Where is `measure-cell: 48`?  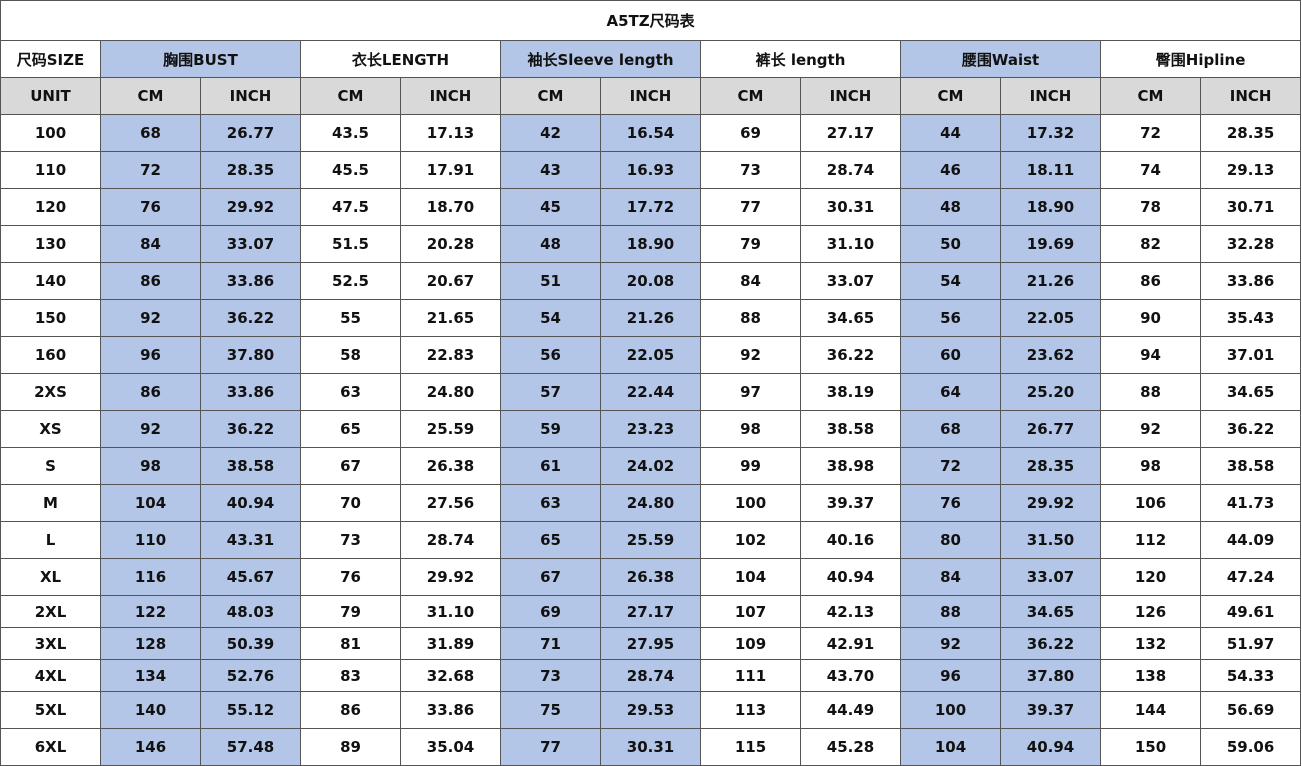
measure-cell: 48 is located at coordinates (950, 207).